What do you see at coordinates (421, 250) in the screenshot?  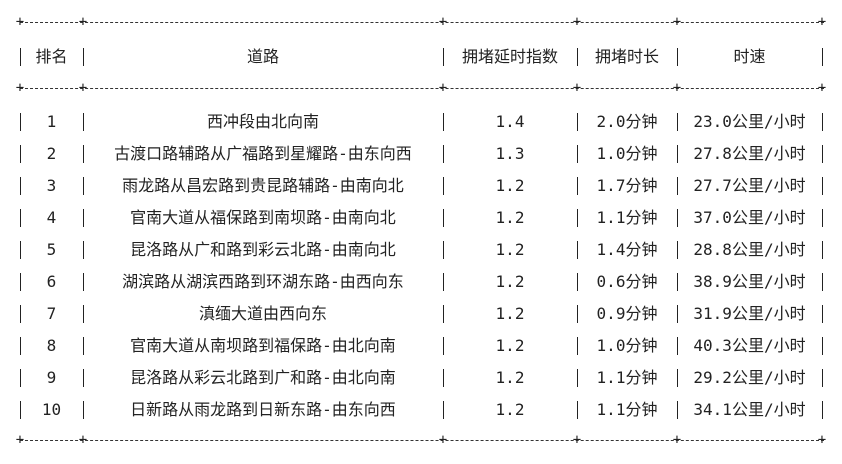 I see `table-row: 5 昆洛路从广和路到彩云北路-由南向北 1.2 1.4分钟 28.8公里/小时` at bounding box center [421, 250].